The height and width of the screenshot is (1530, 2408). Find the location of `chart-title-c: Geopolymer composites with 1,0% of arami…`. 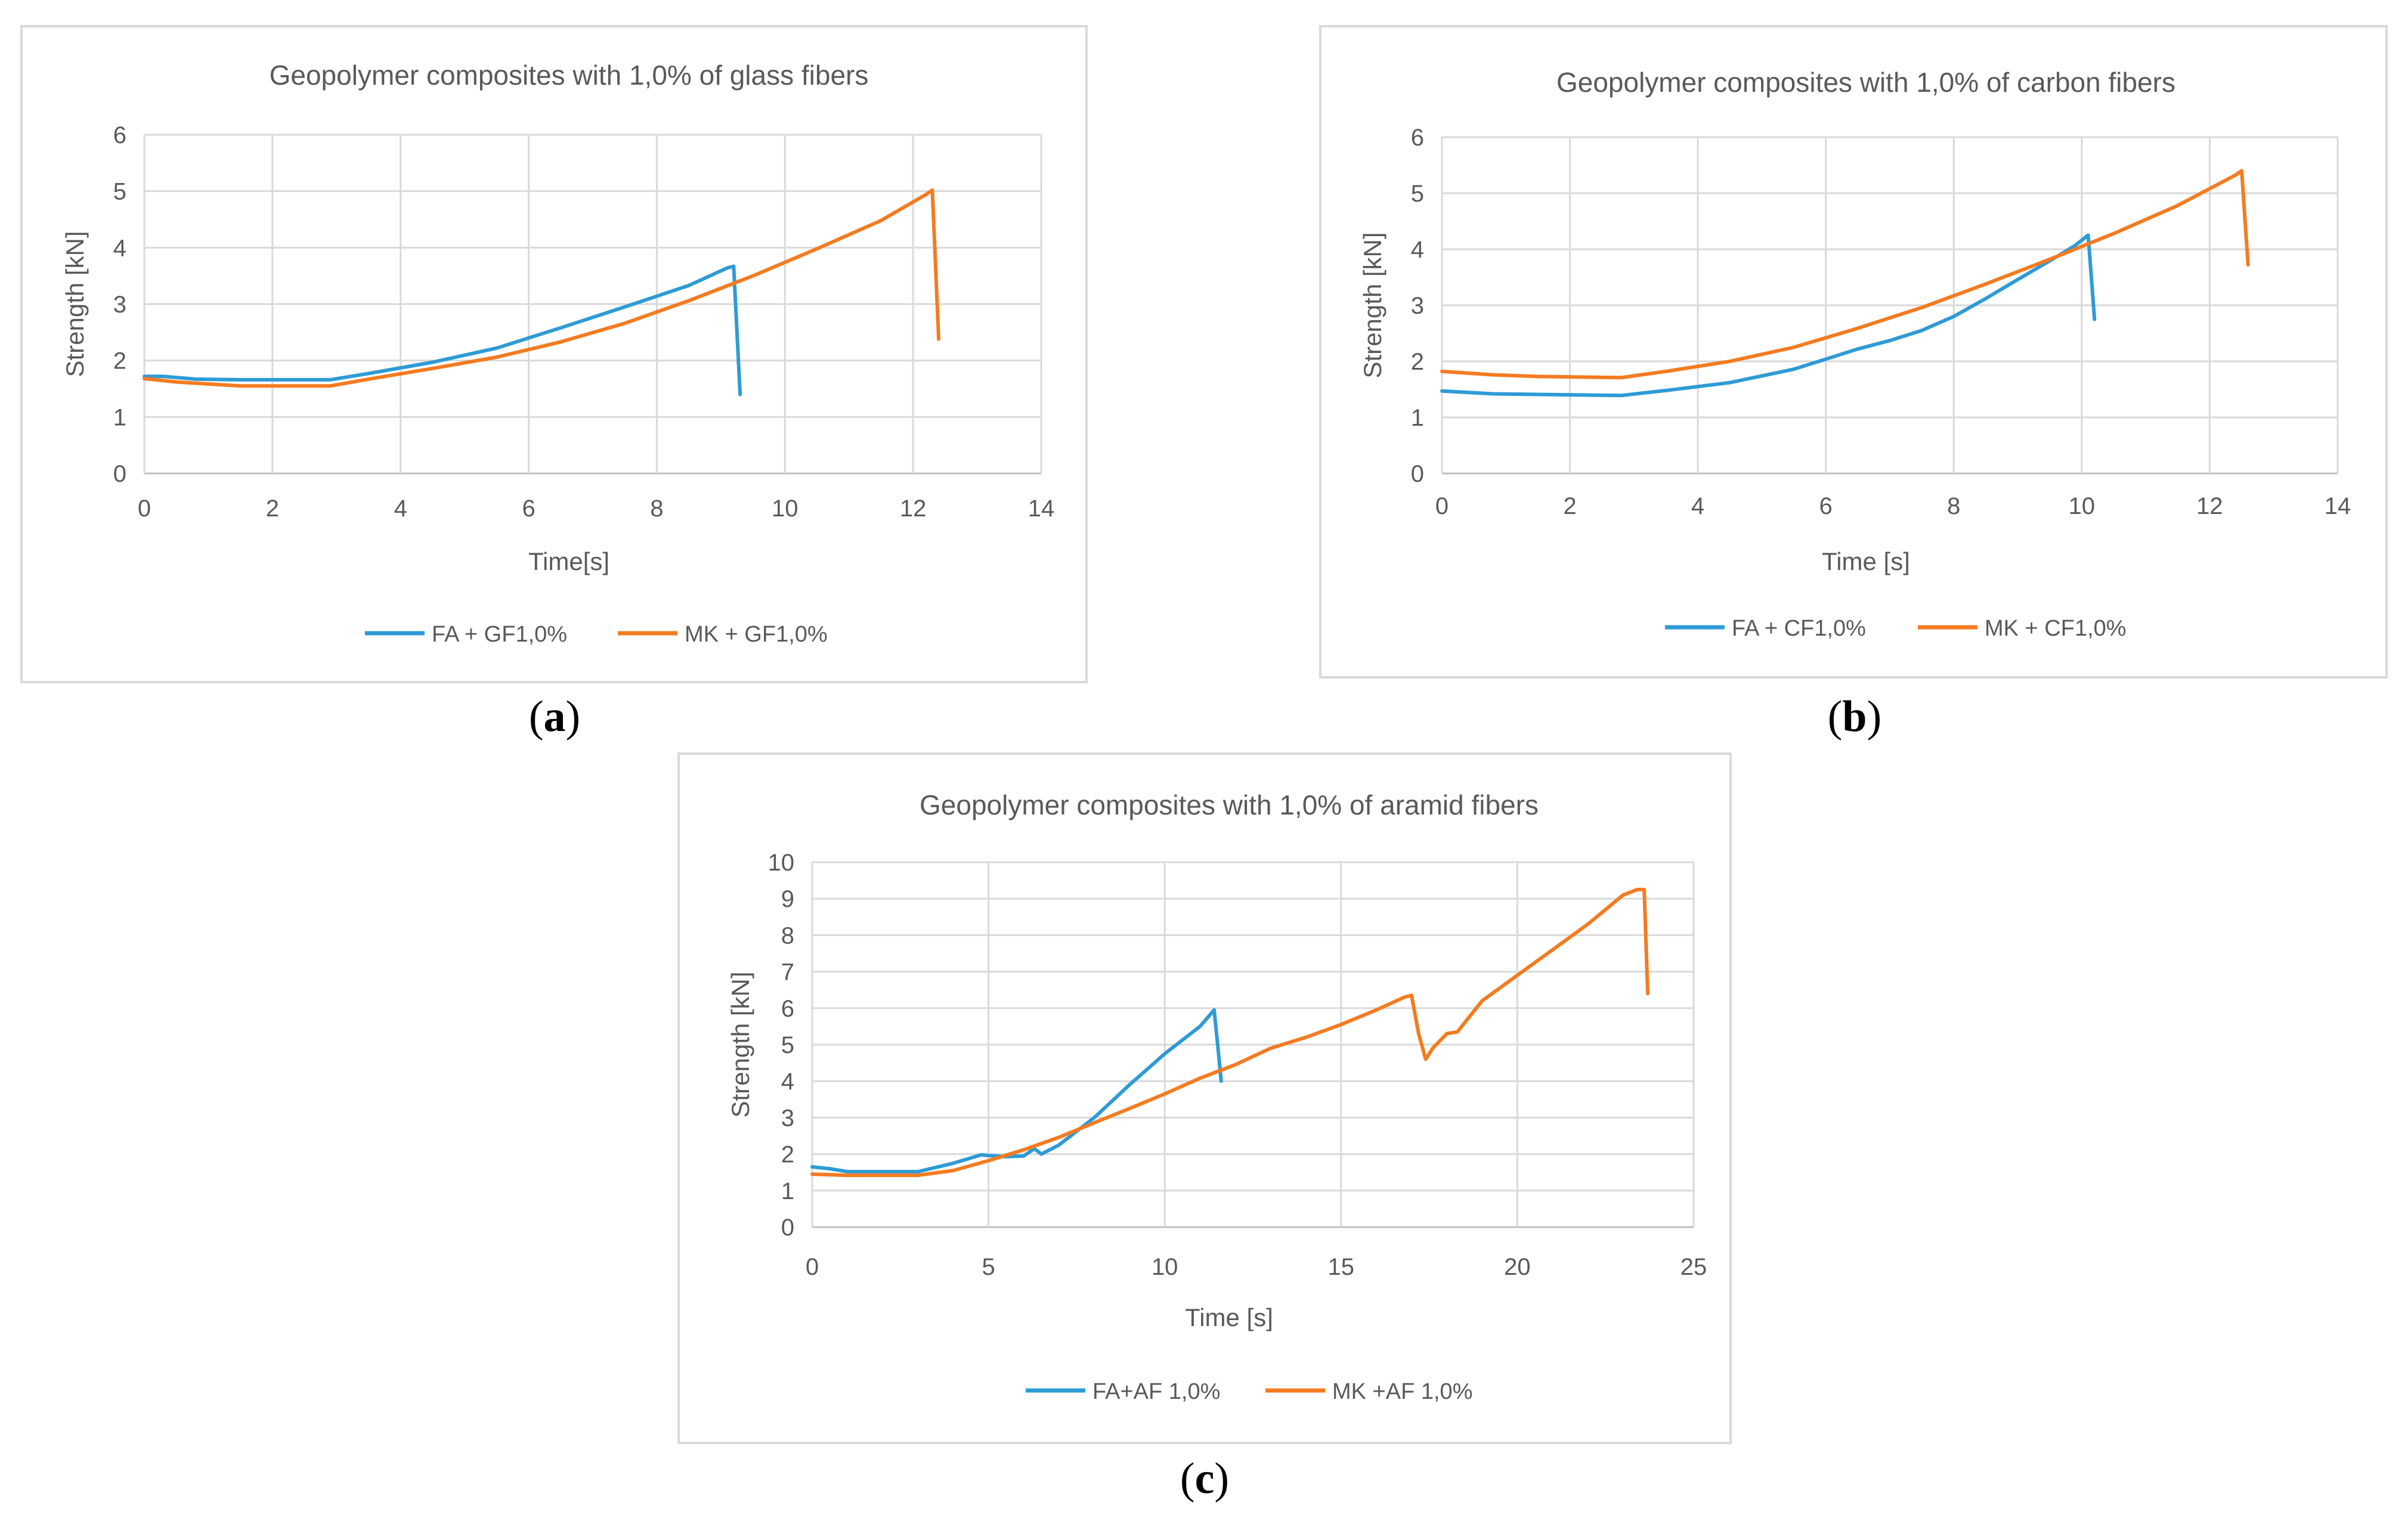

chart-title-c: Geopolymer composites with 1,0% of arami… is located at coordinates (1229, 805).